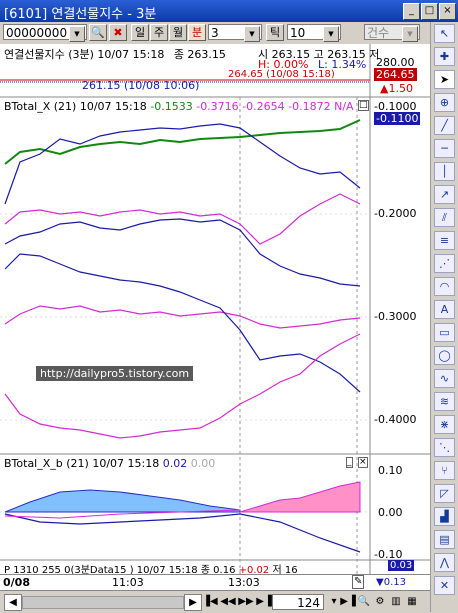 This screenshot has height=613, width=458. What do you see at coordinates (115, 54) in the screenshot?
I see `price-pane-header: 연결선물지수 (3분) 10/07 15:18 종 263.15` at bounding box center [115, 54].